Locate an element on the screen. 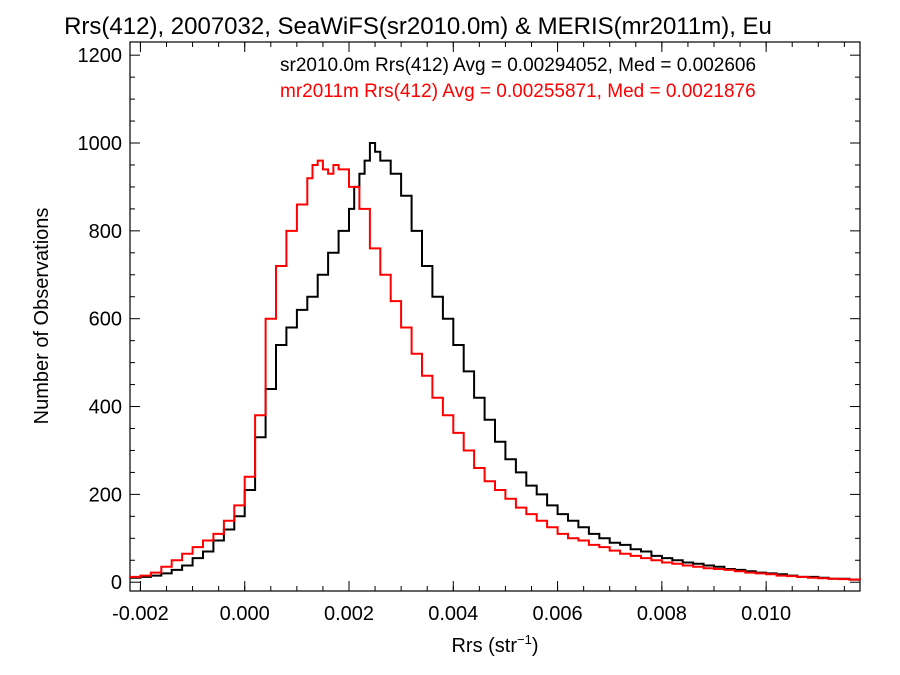 The height and width of the screenshot is (675, 900). x-tick-label: 0.004 is located at coordinates (453, 614).